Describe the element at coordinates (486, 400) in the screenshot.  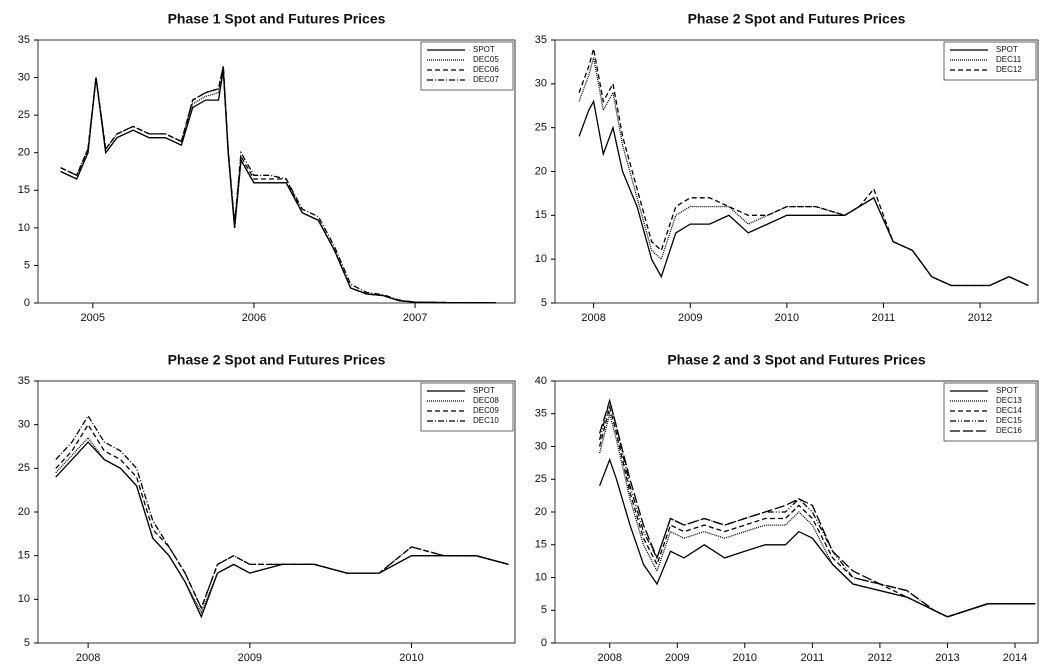
I see `legend-label: DEC08` at that location.